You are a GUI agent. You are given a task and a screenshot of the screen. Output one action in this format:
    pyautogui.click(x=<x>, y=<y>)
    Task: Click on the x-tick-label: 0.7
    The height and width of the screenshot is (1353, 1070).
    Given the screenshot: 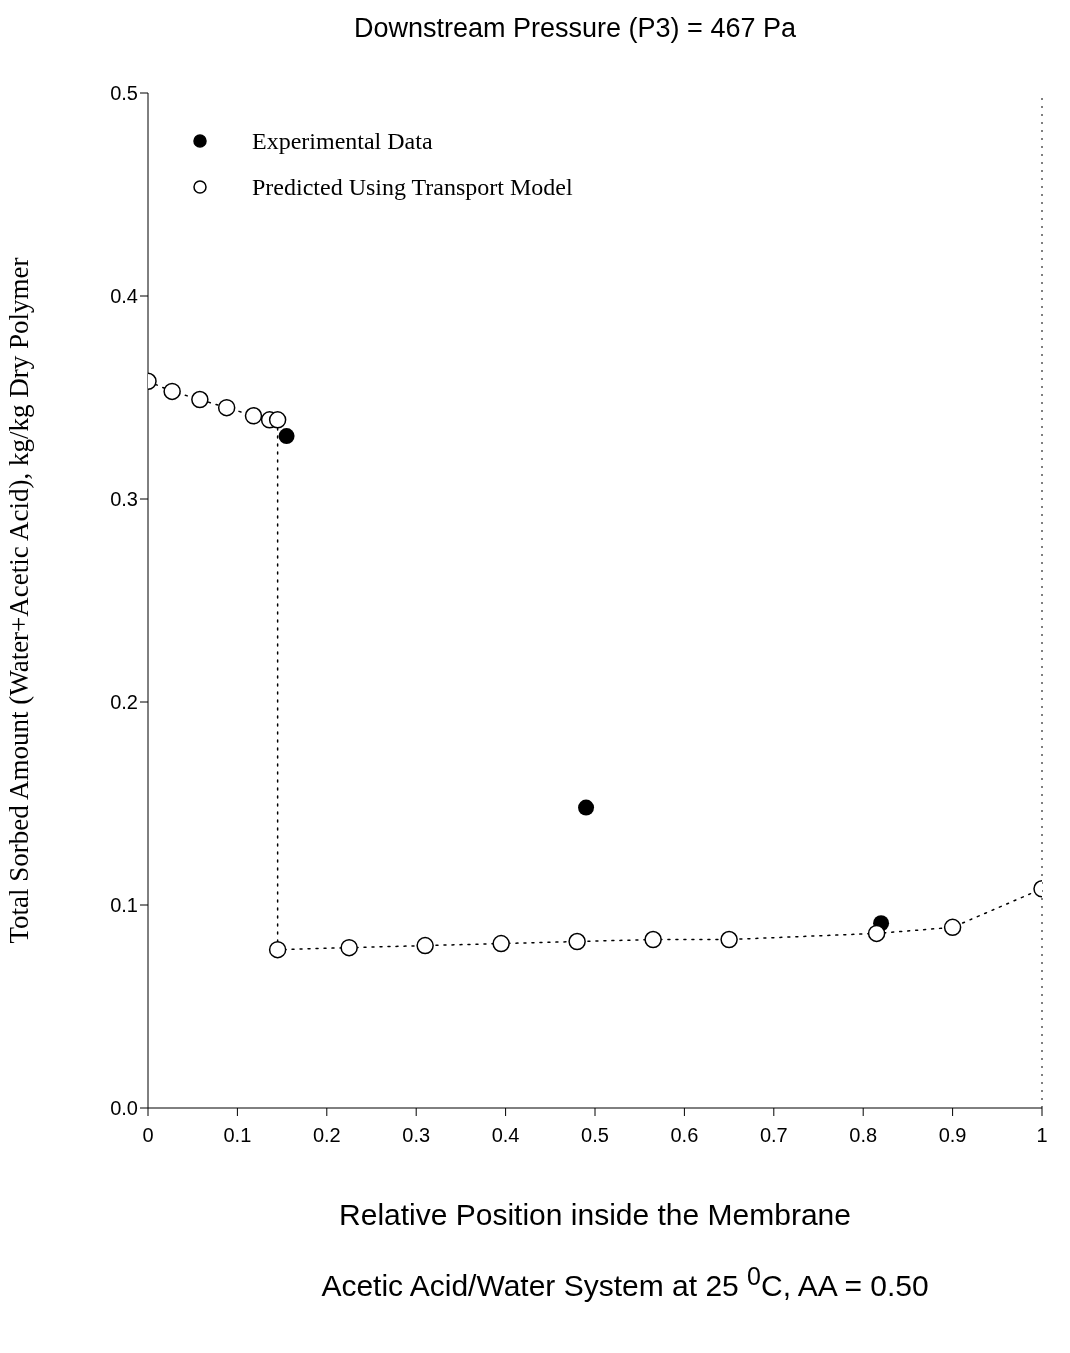 What is the action you would take?
    pyautogui.click(x=773, y=1135)
    